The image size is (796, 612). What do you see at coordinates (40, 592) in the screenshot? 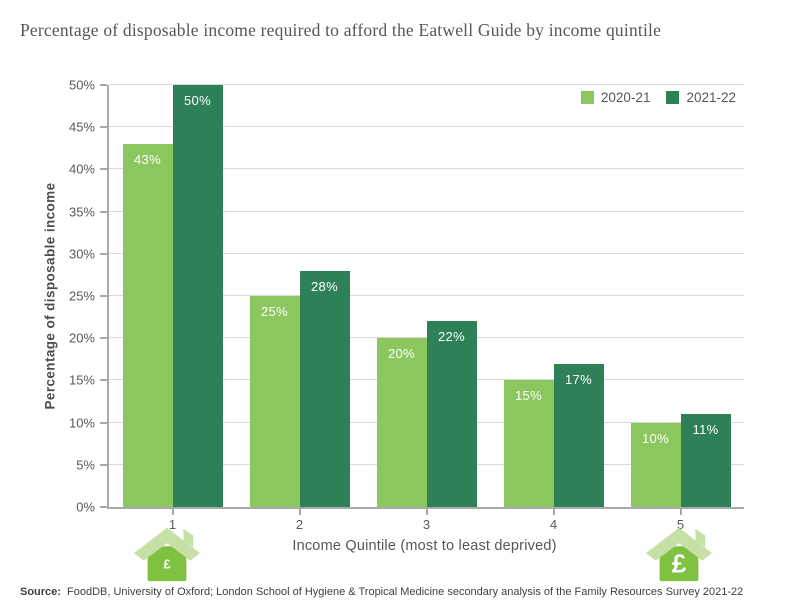
I see `source-label: Source:` at bounding box center [40, 592].